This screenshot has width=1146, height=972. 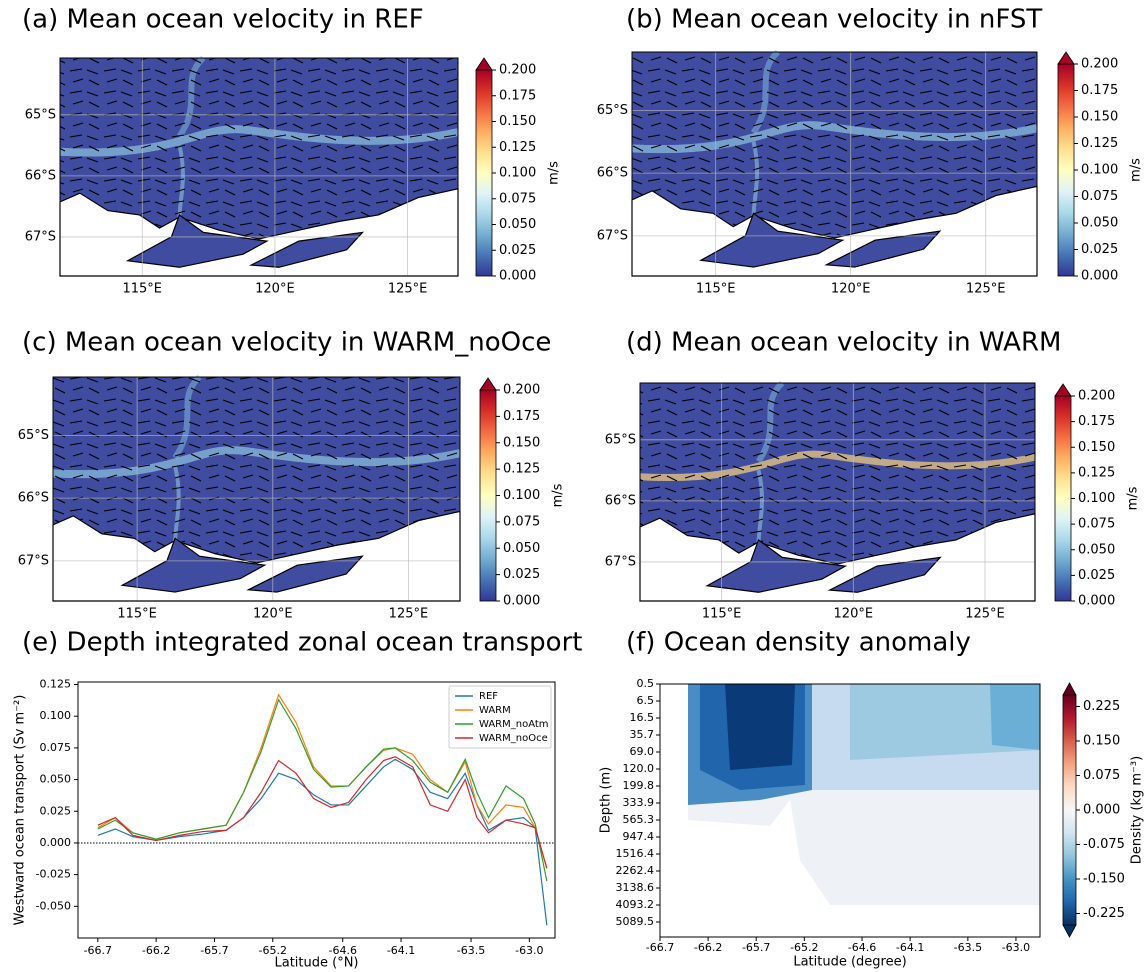 What do you see at coordinates (635, 904) in the screenshot?
I see `y-tick-label: 4093.2` at bounding box center [635, 904].